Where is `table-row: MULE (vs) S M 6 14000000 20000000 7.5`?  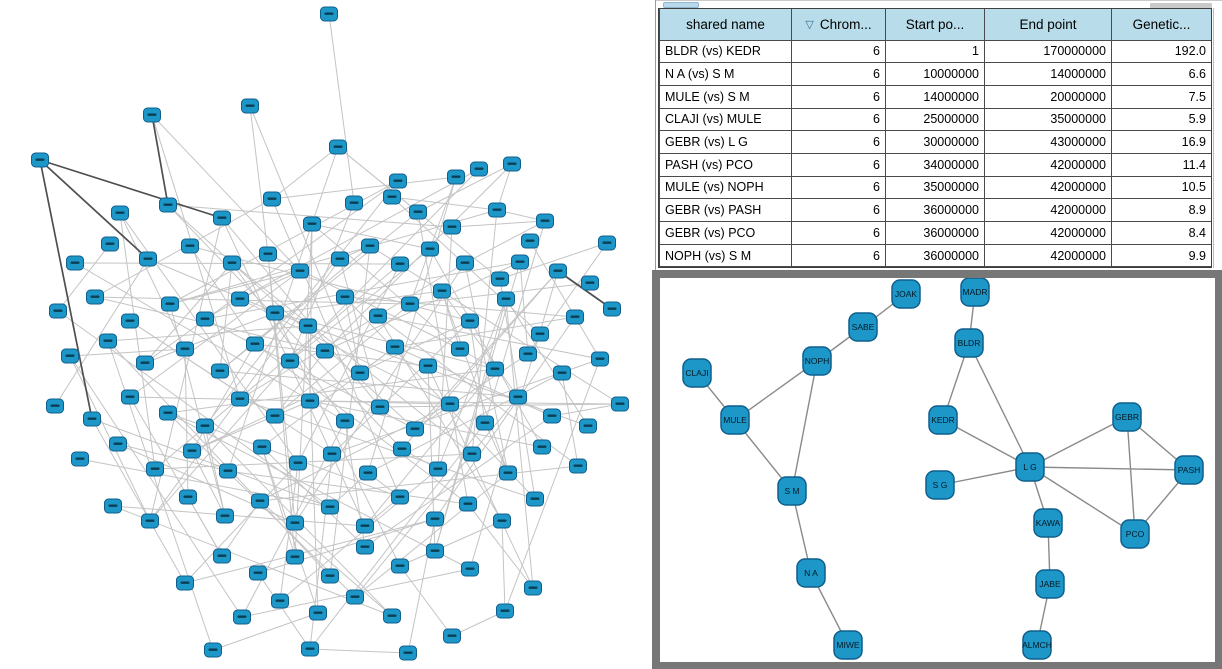 table-row: MULE (vs) S M 6 14000000 20000000 7.5 is located at coordinates (935, 96).